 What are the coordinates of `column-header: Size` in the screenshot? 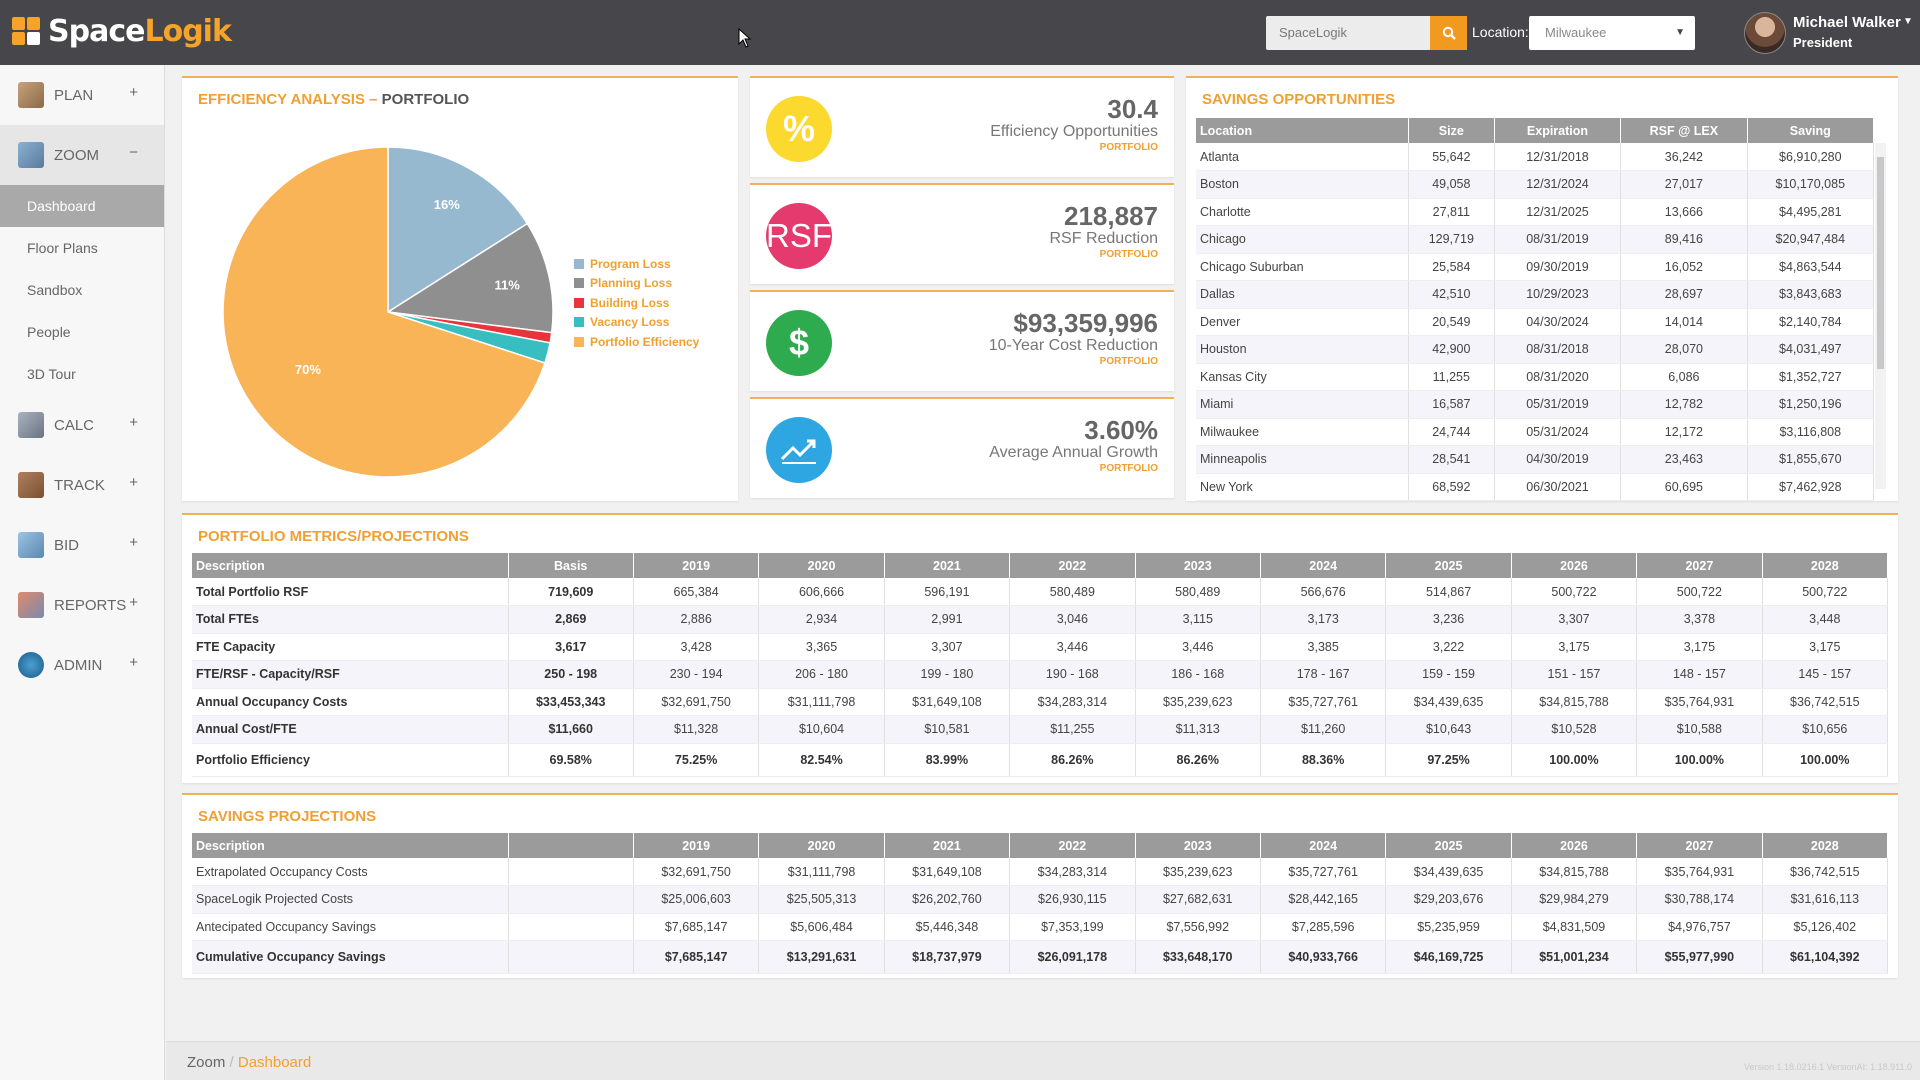 It's located at (1451, 130).